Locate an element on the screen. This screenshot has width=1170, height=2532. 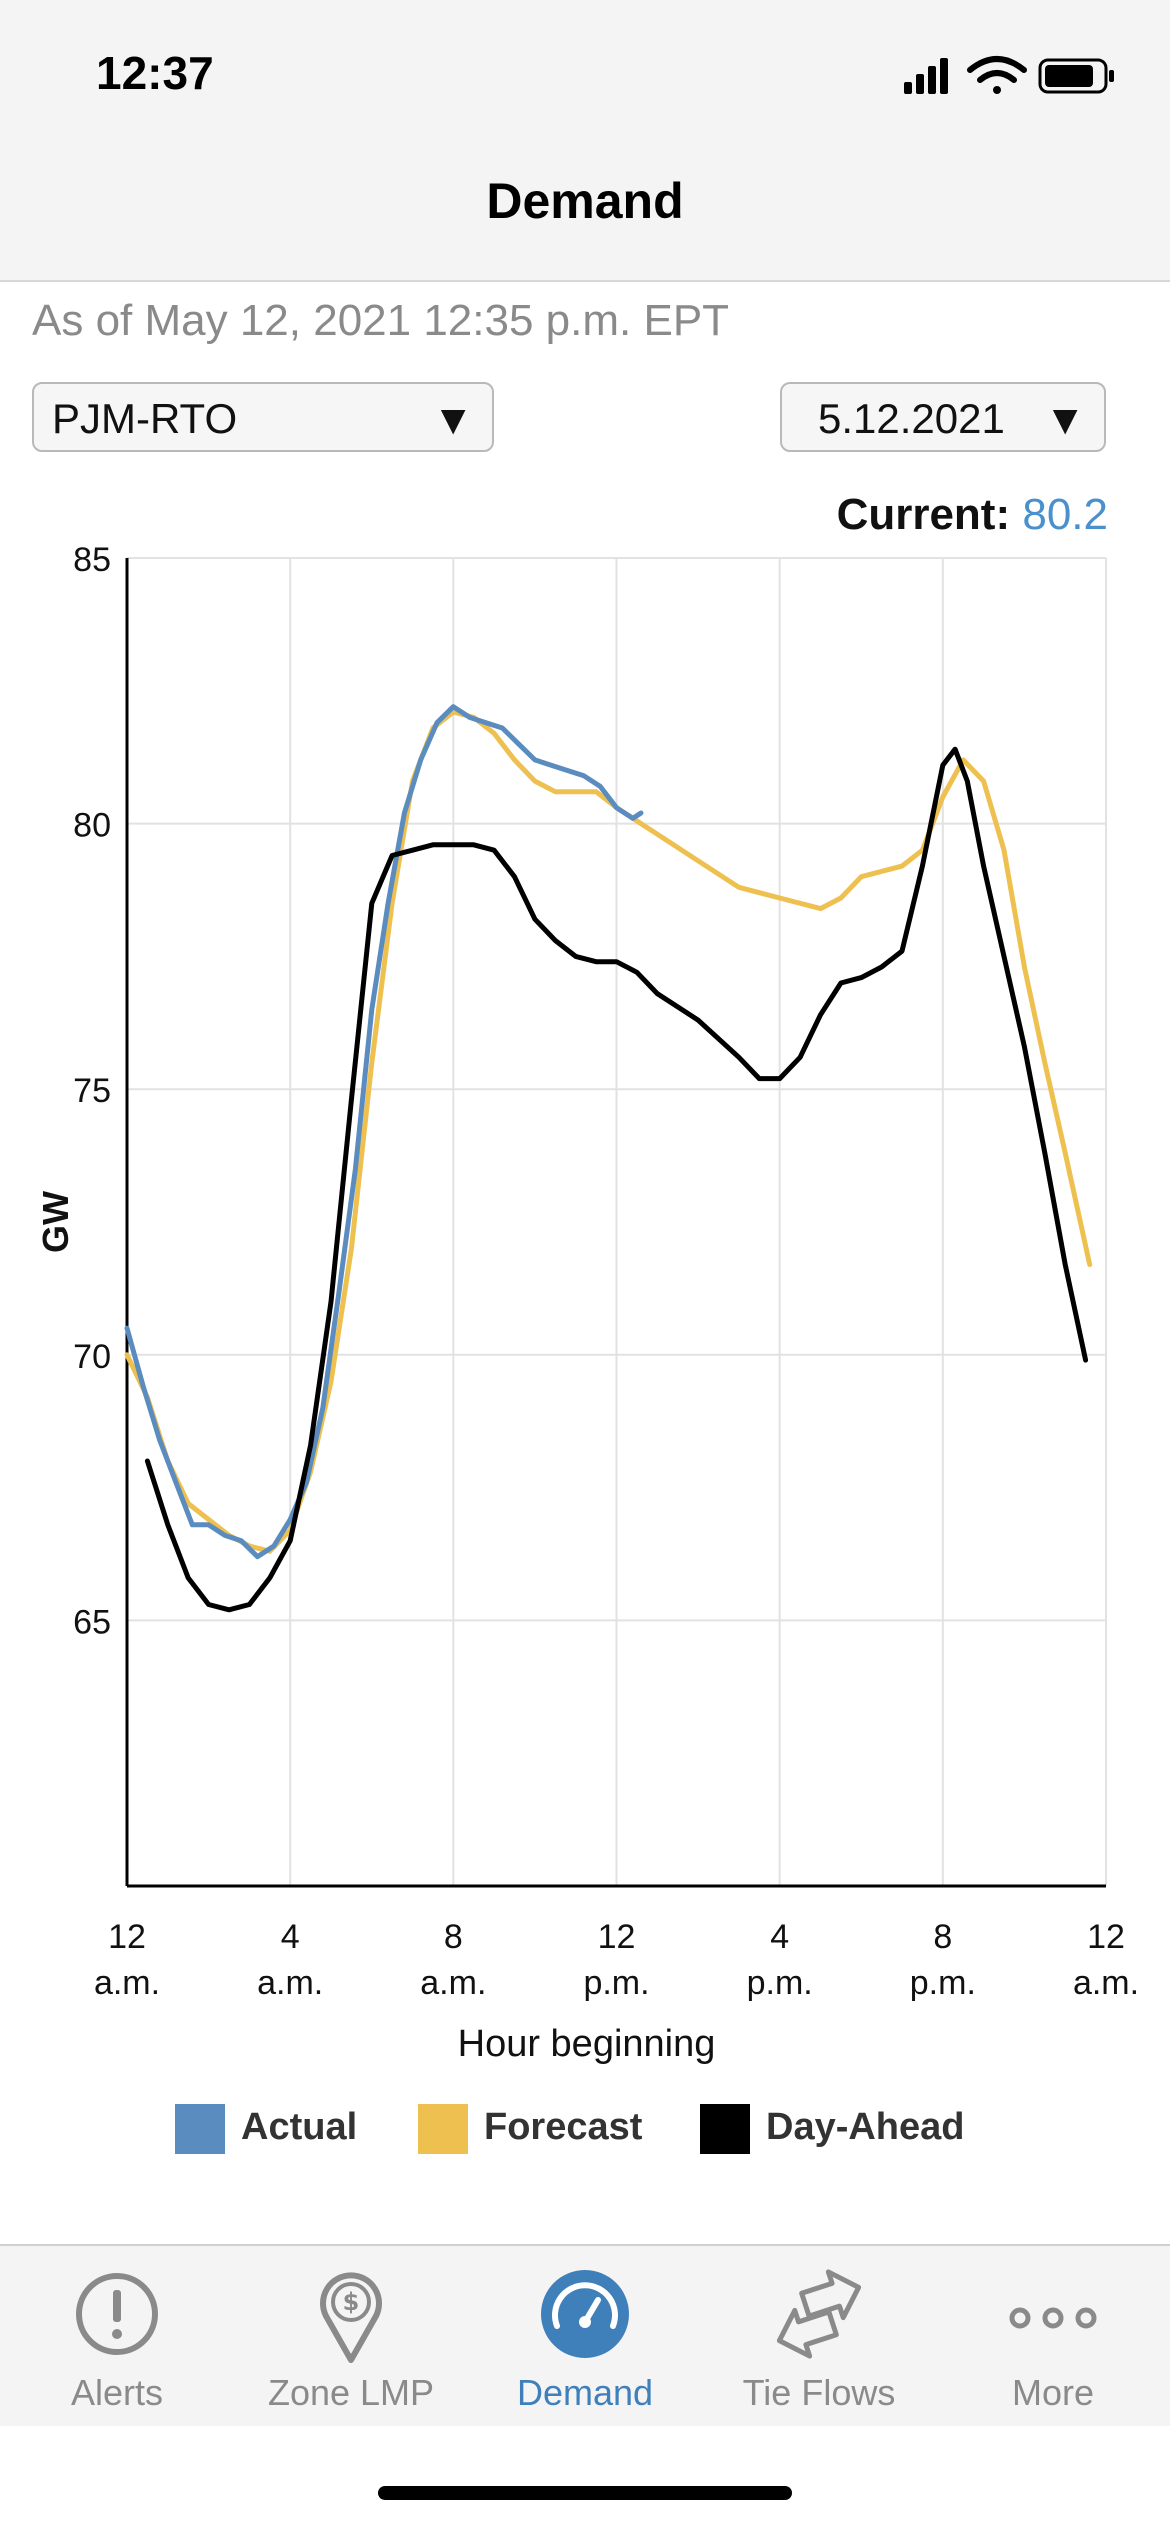
nav-bar: Demand is located at coordinates (585, 211).